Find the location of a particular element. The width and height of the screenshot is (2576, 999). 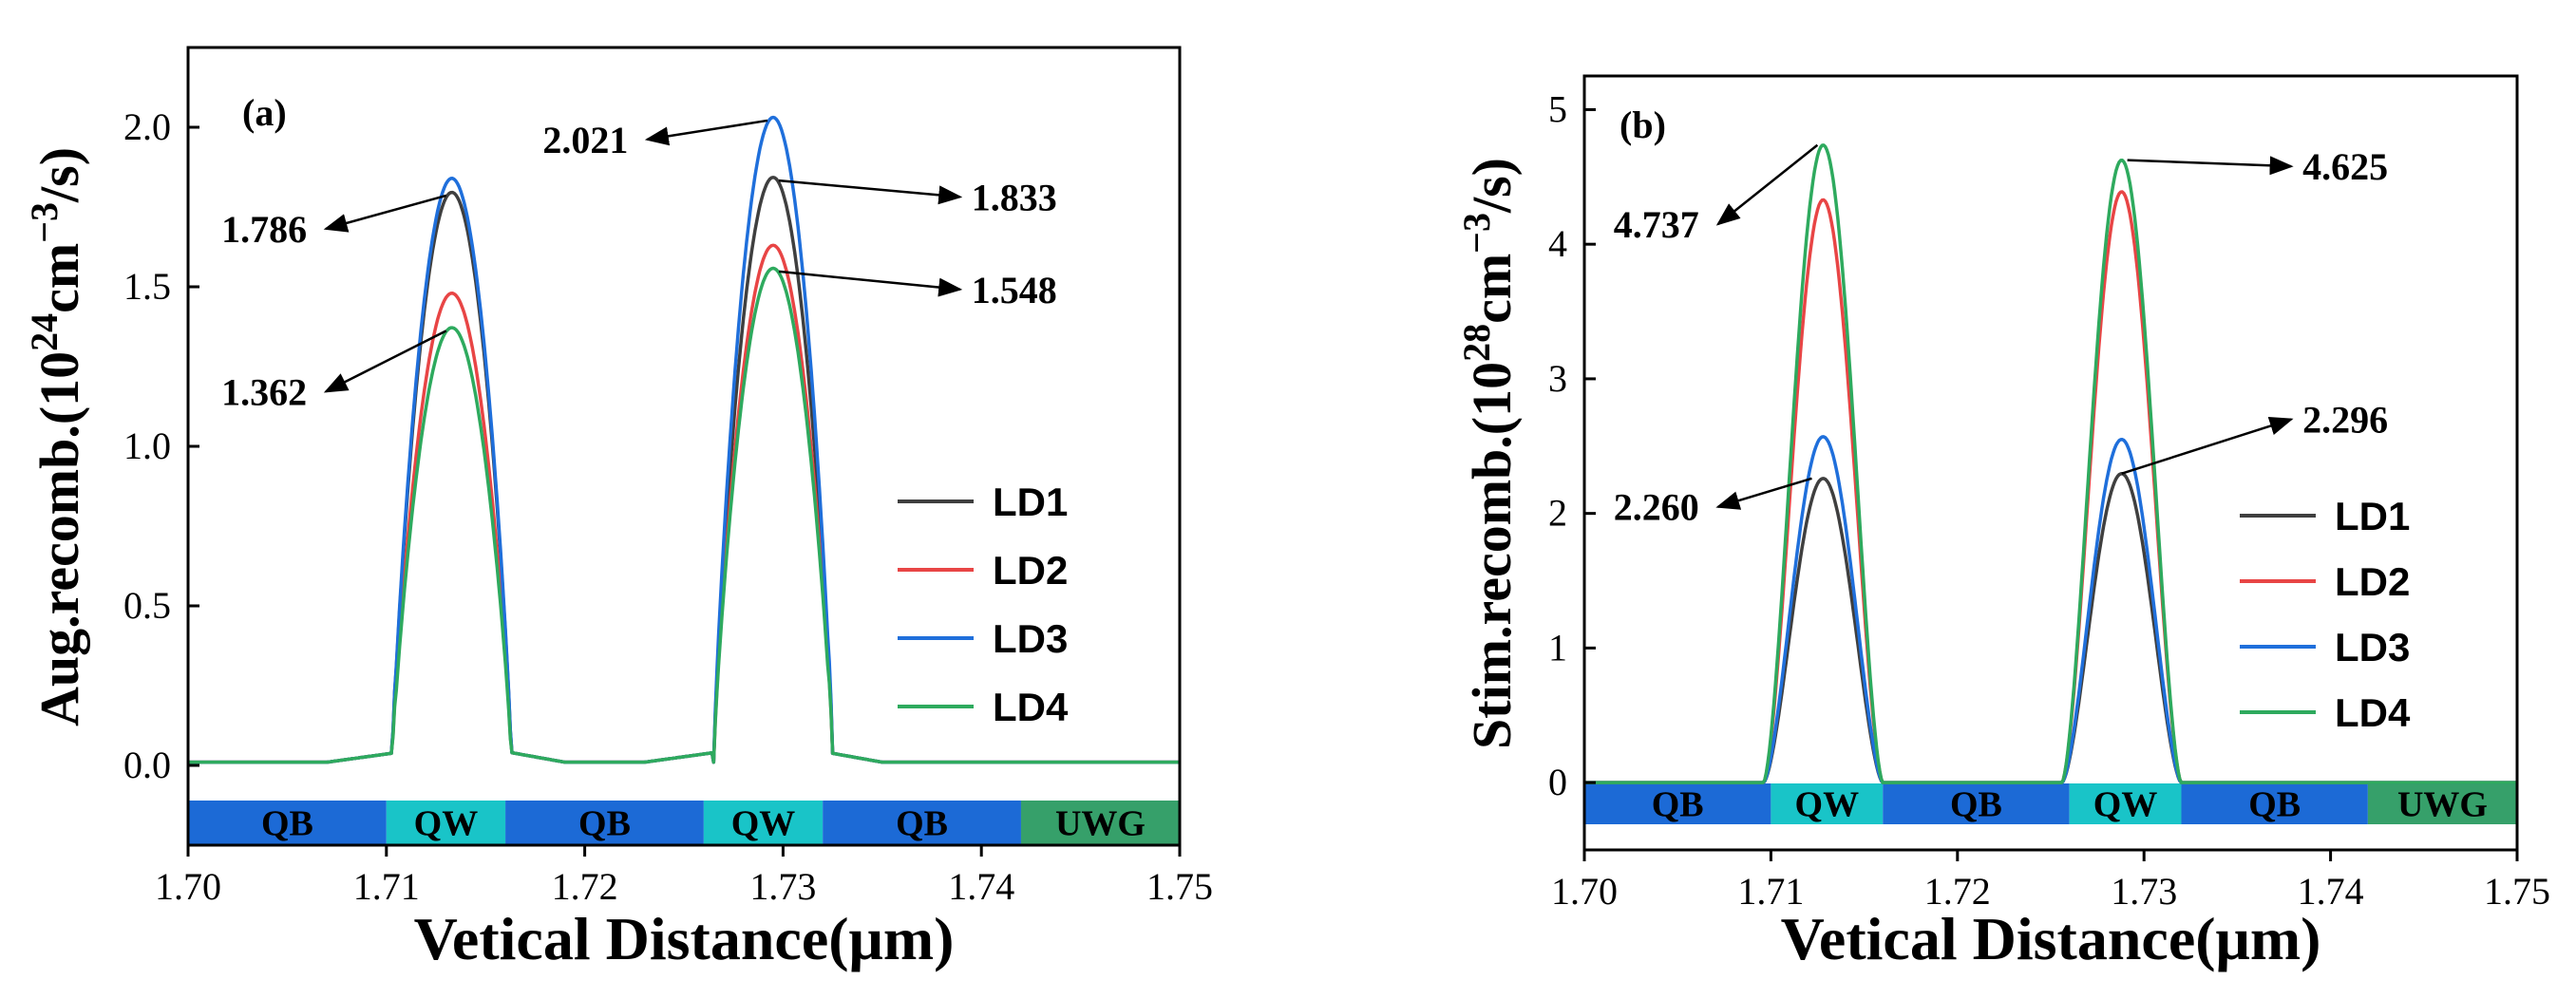

y-axis-label-b-mid: cm is located at coordinates (1492, 289).